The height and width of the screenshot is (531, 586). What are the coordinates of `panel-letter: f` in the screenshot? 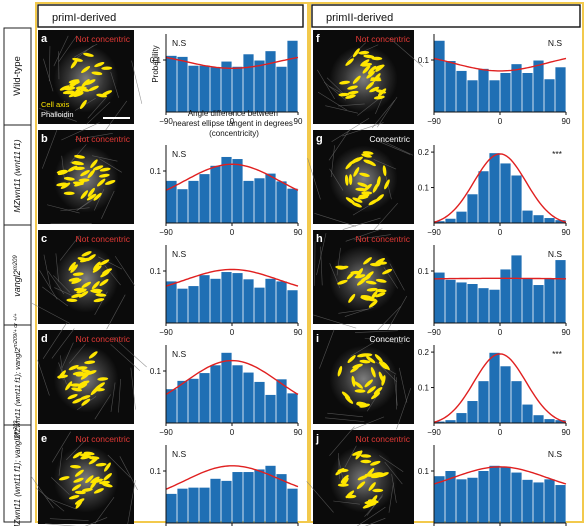 It's located at (318, 39).